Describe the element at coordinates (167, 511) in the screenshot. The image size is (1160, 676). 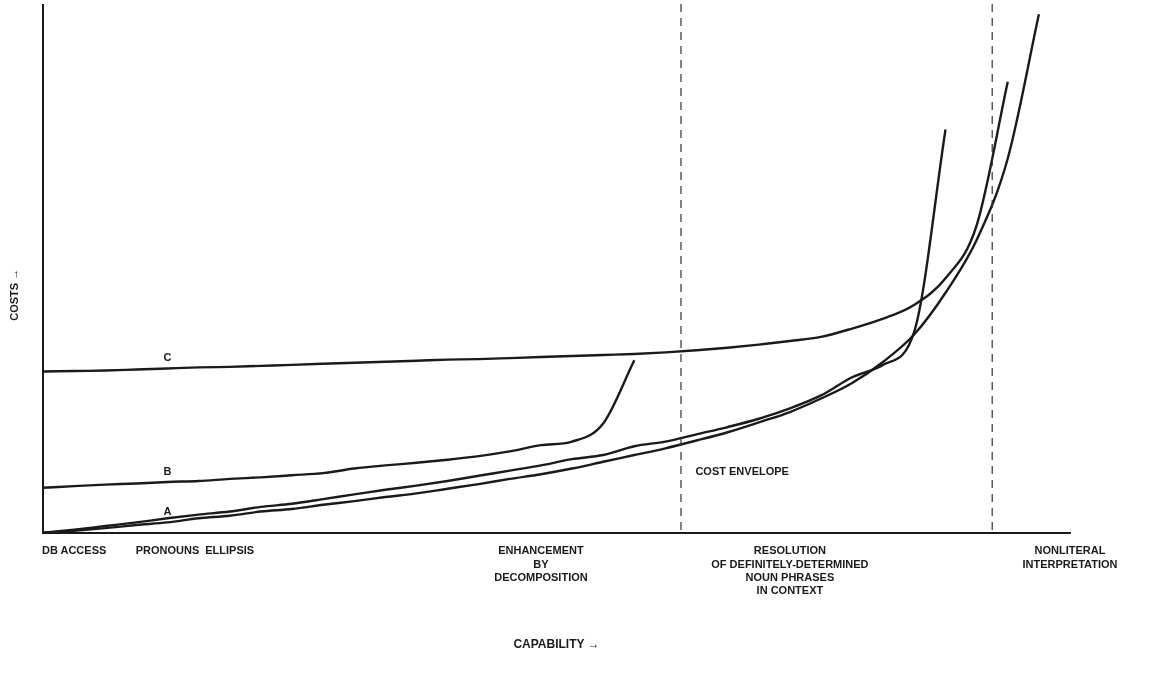
I see `series-label: A` at that location.